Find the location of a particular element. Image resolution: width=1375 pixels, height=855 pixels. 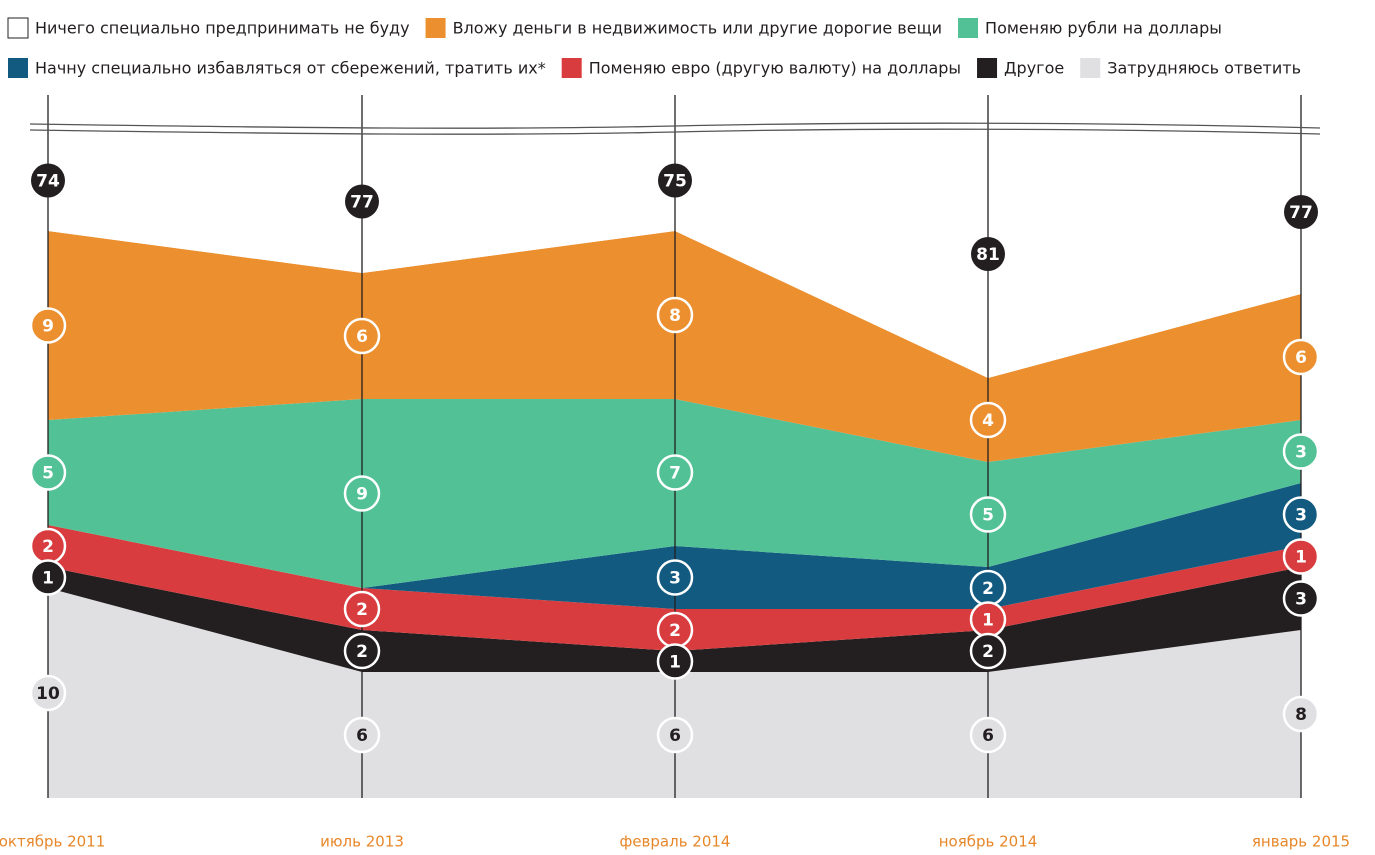

data-label: 75 is located at coordinates (675, 182).